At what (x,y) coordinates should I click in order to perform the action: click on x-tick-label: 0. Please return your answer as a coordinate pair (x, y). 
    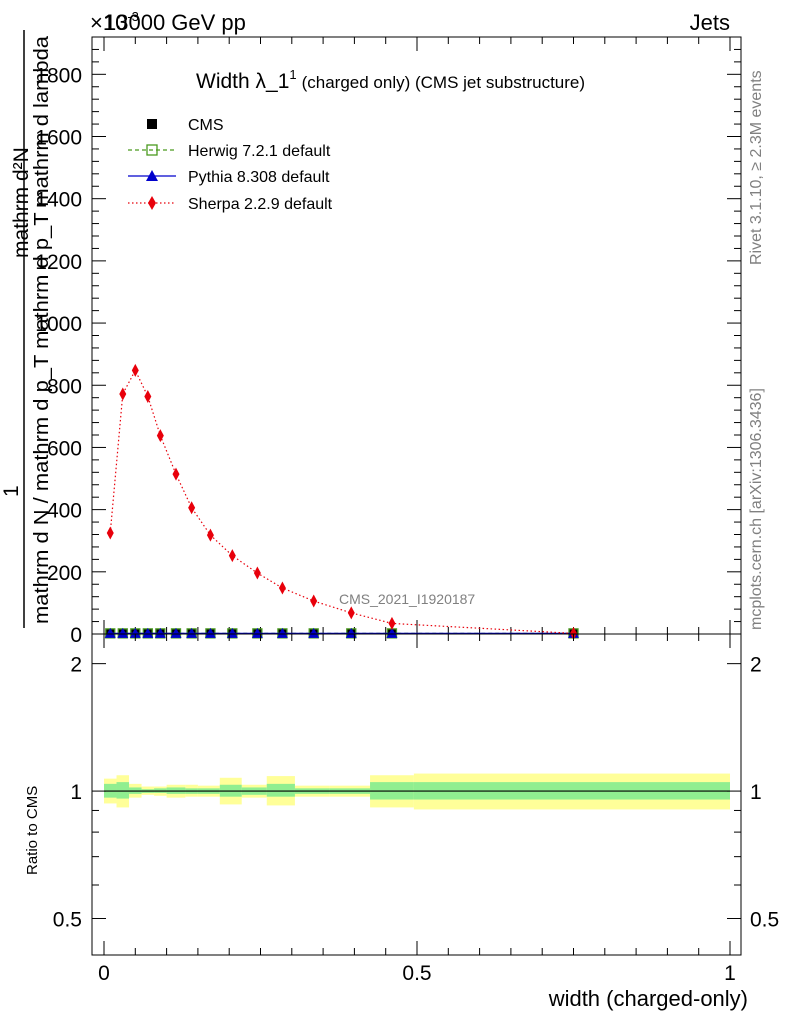
    Looking at the image, I should click on (104, 973).